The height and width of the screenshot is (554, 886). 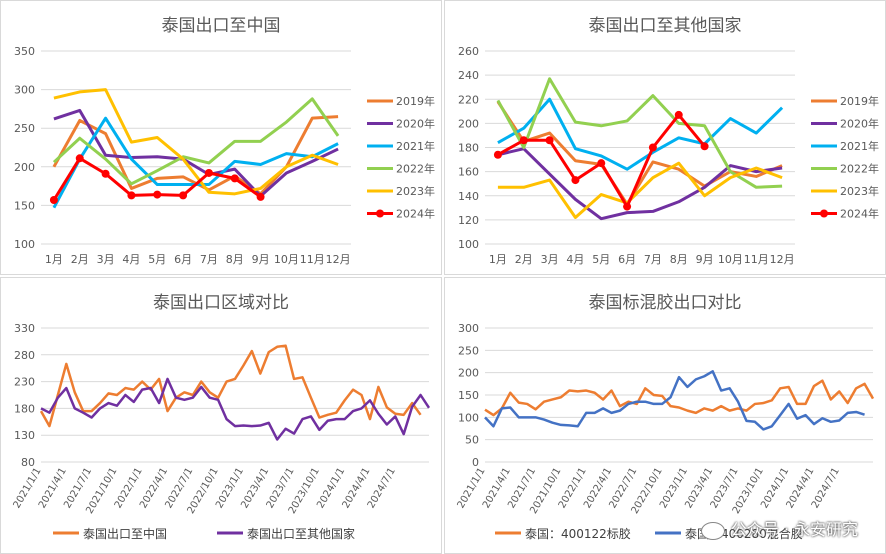 I want to click on legend-label: 2023年, so click(x=859, y=191).